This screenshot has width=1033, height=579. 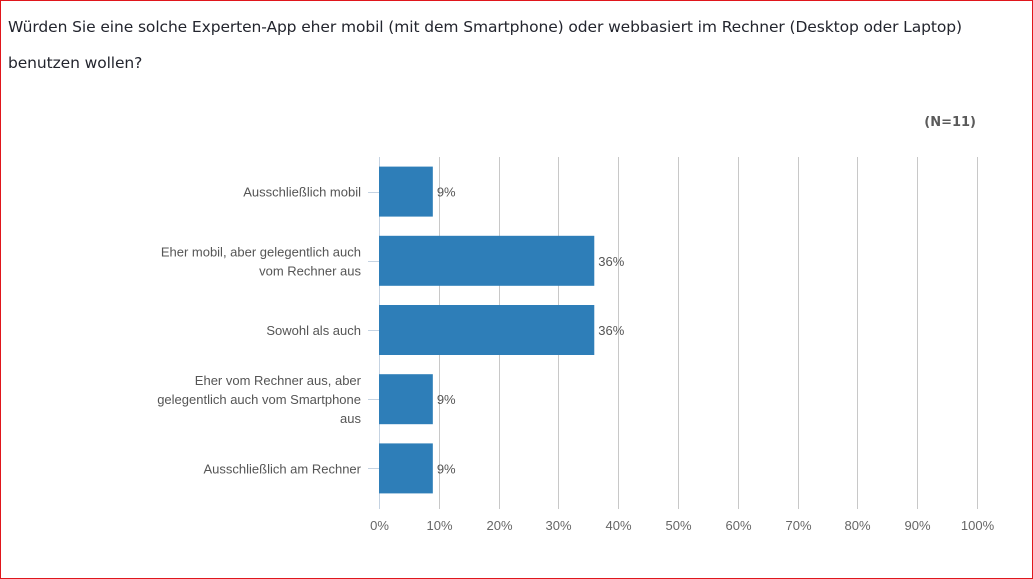 What do you see at coordinates (350, 418) in the screenshot?
I see `category-label-line: aus` at bounding box center [350, 418].